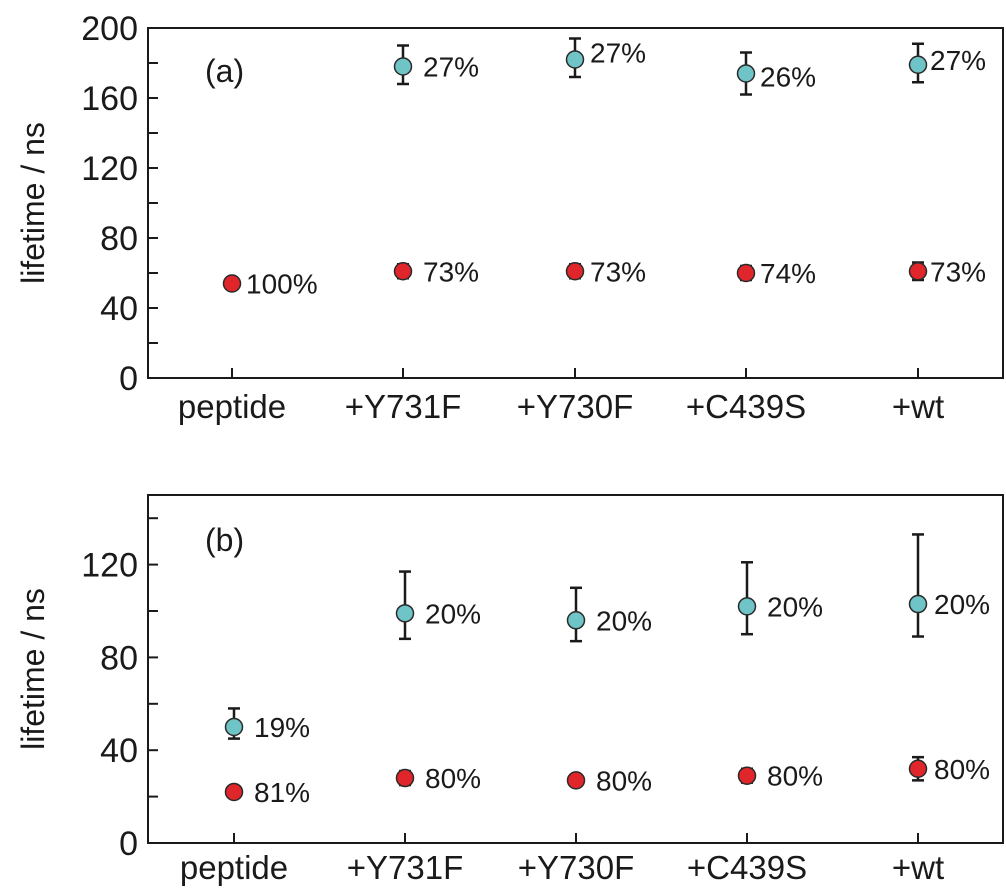 The height and width of the screenshot is (896, 1006). Describe the element at coordinates (282, 727) in the screenshot. I see `data-label: 19%` at that location.